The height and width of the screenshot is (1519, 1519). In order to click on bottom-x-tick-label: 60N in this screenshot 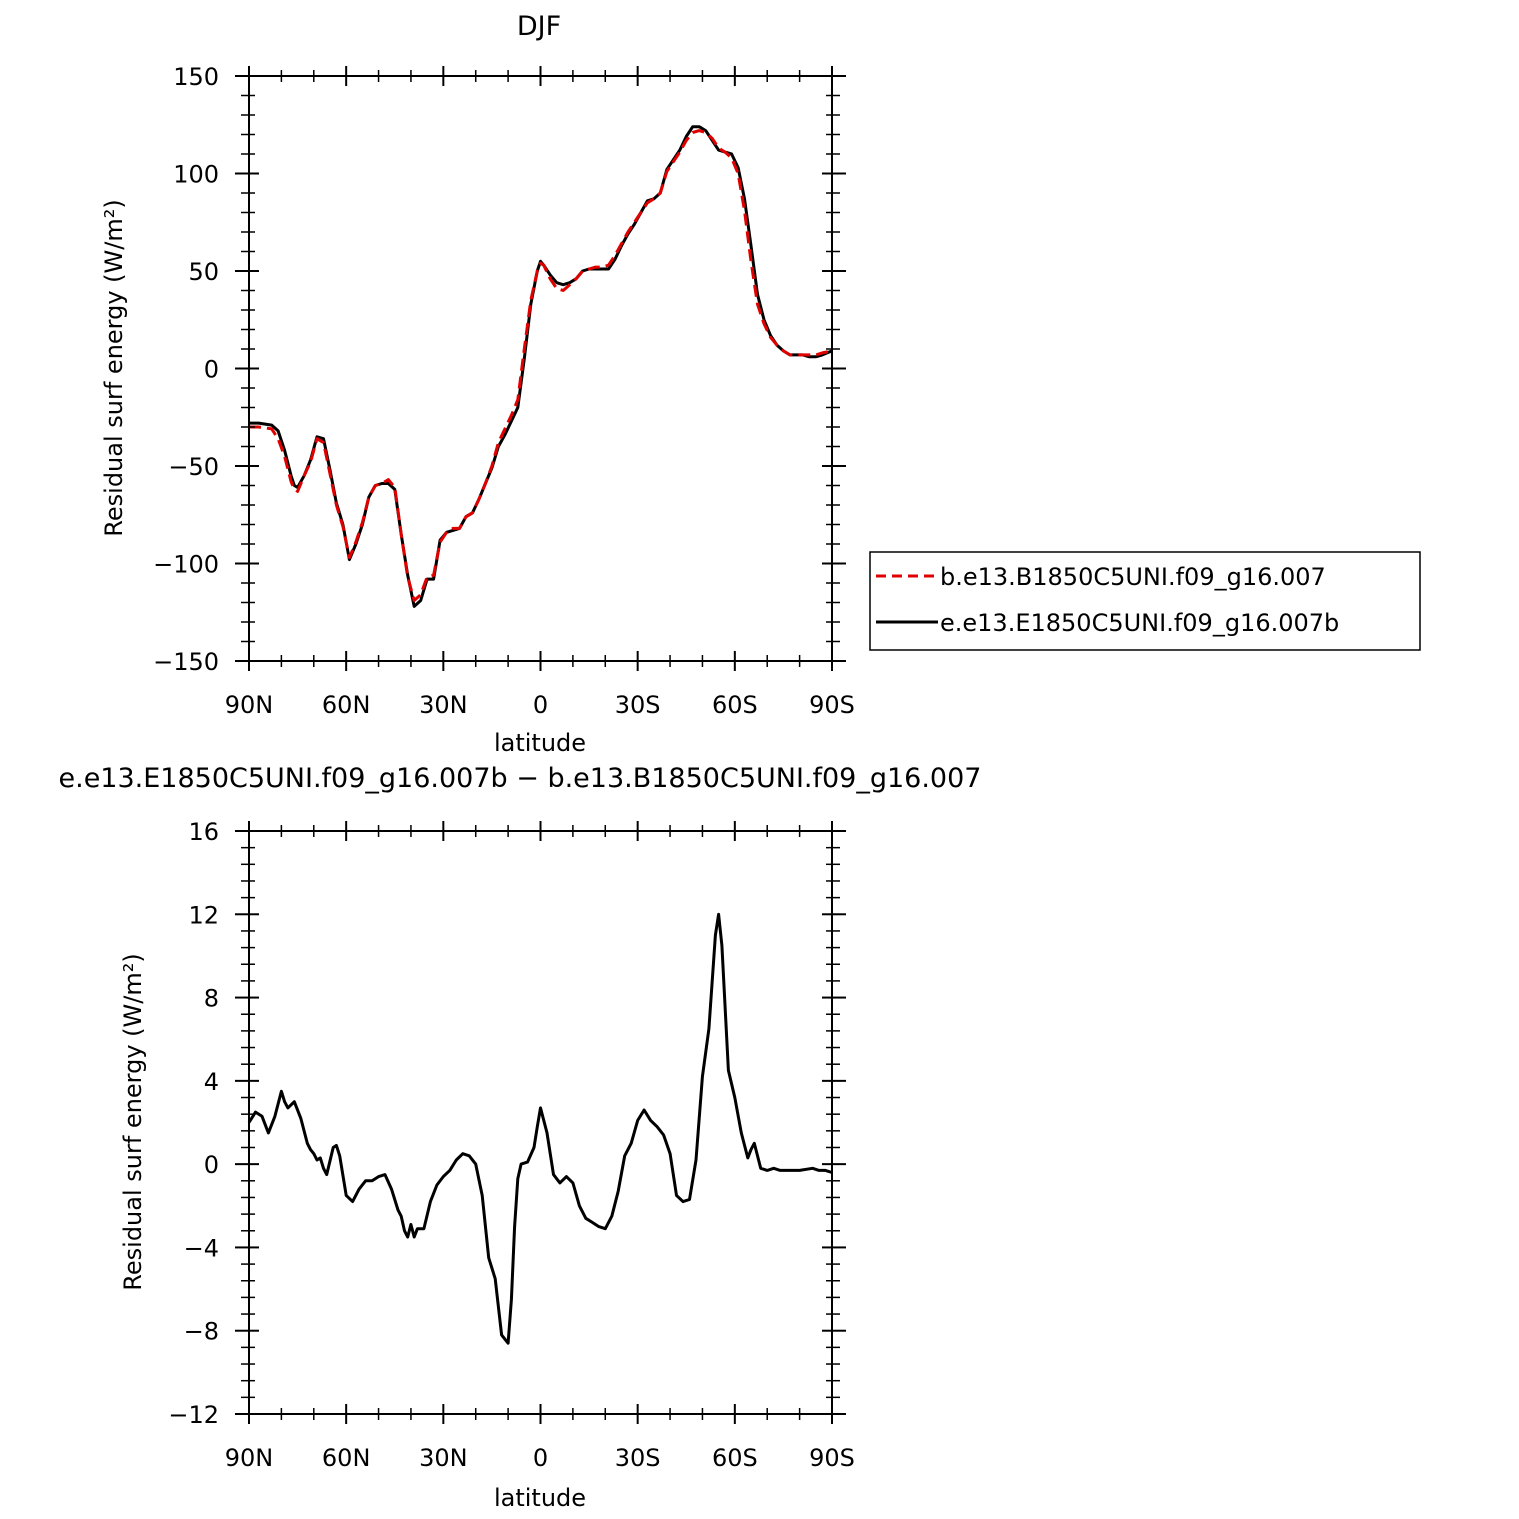, I will do `click(346, 1458)`.